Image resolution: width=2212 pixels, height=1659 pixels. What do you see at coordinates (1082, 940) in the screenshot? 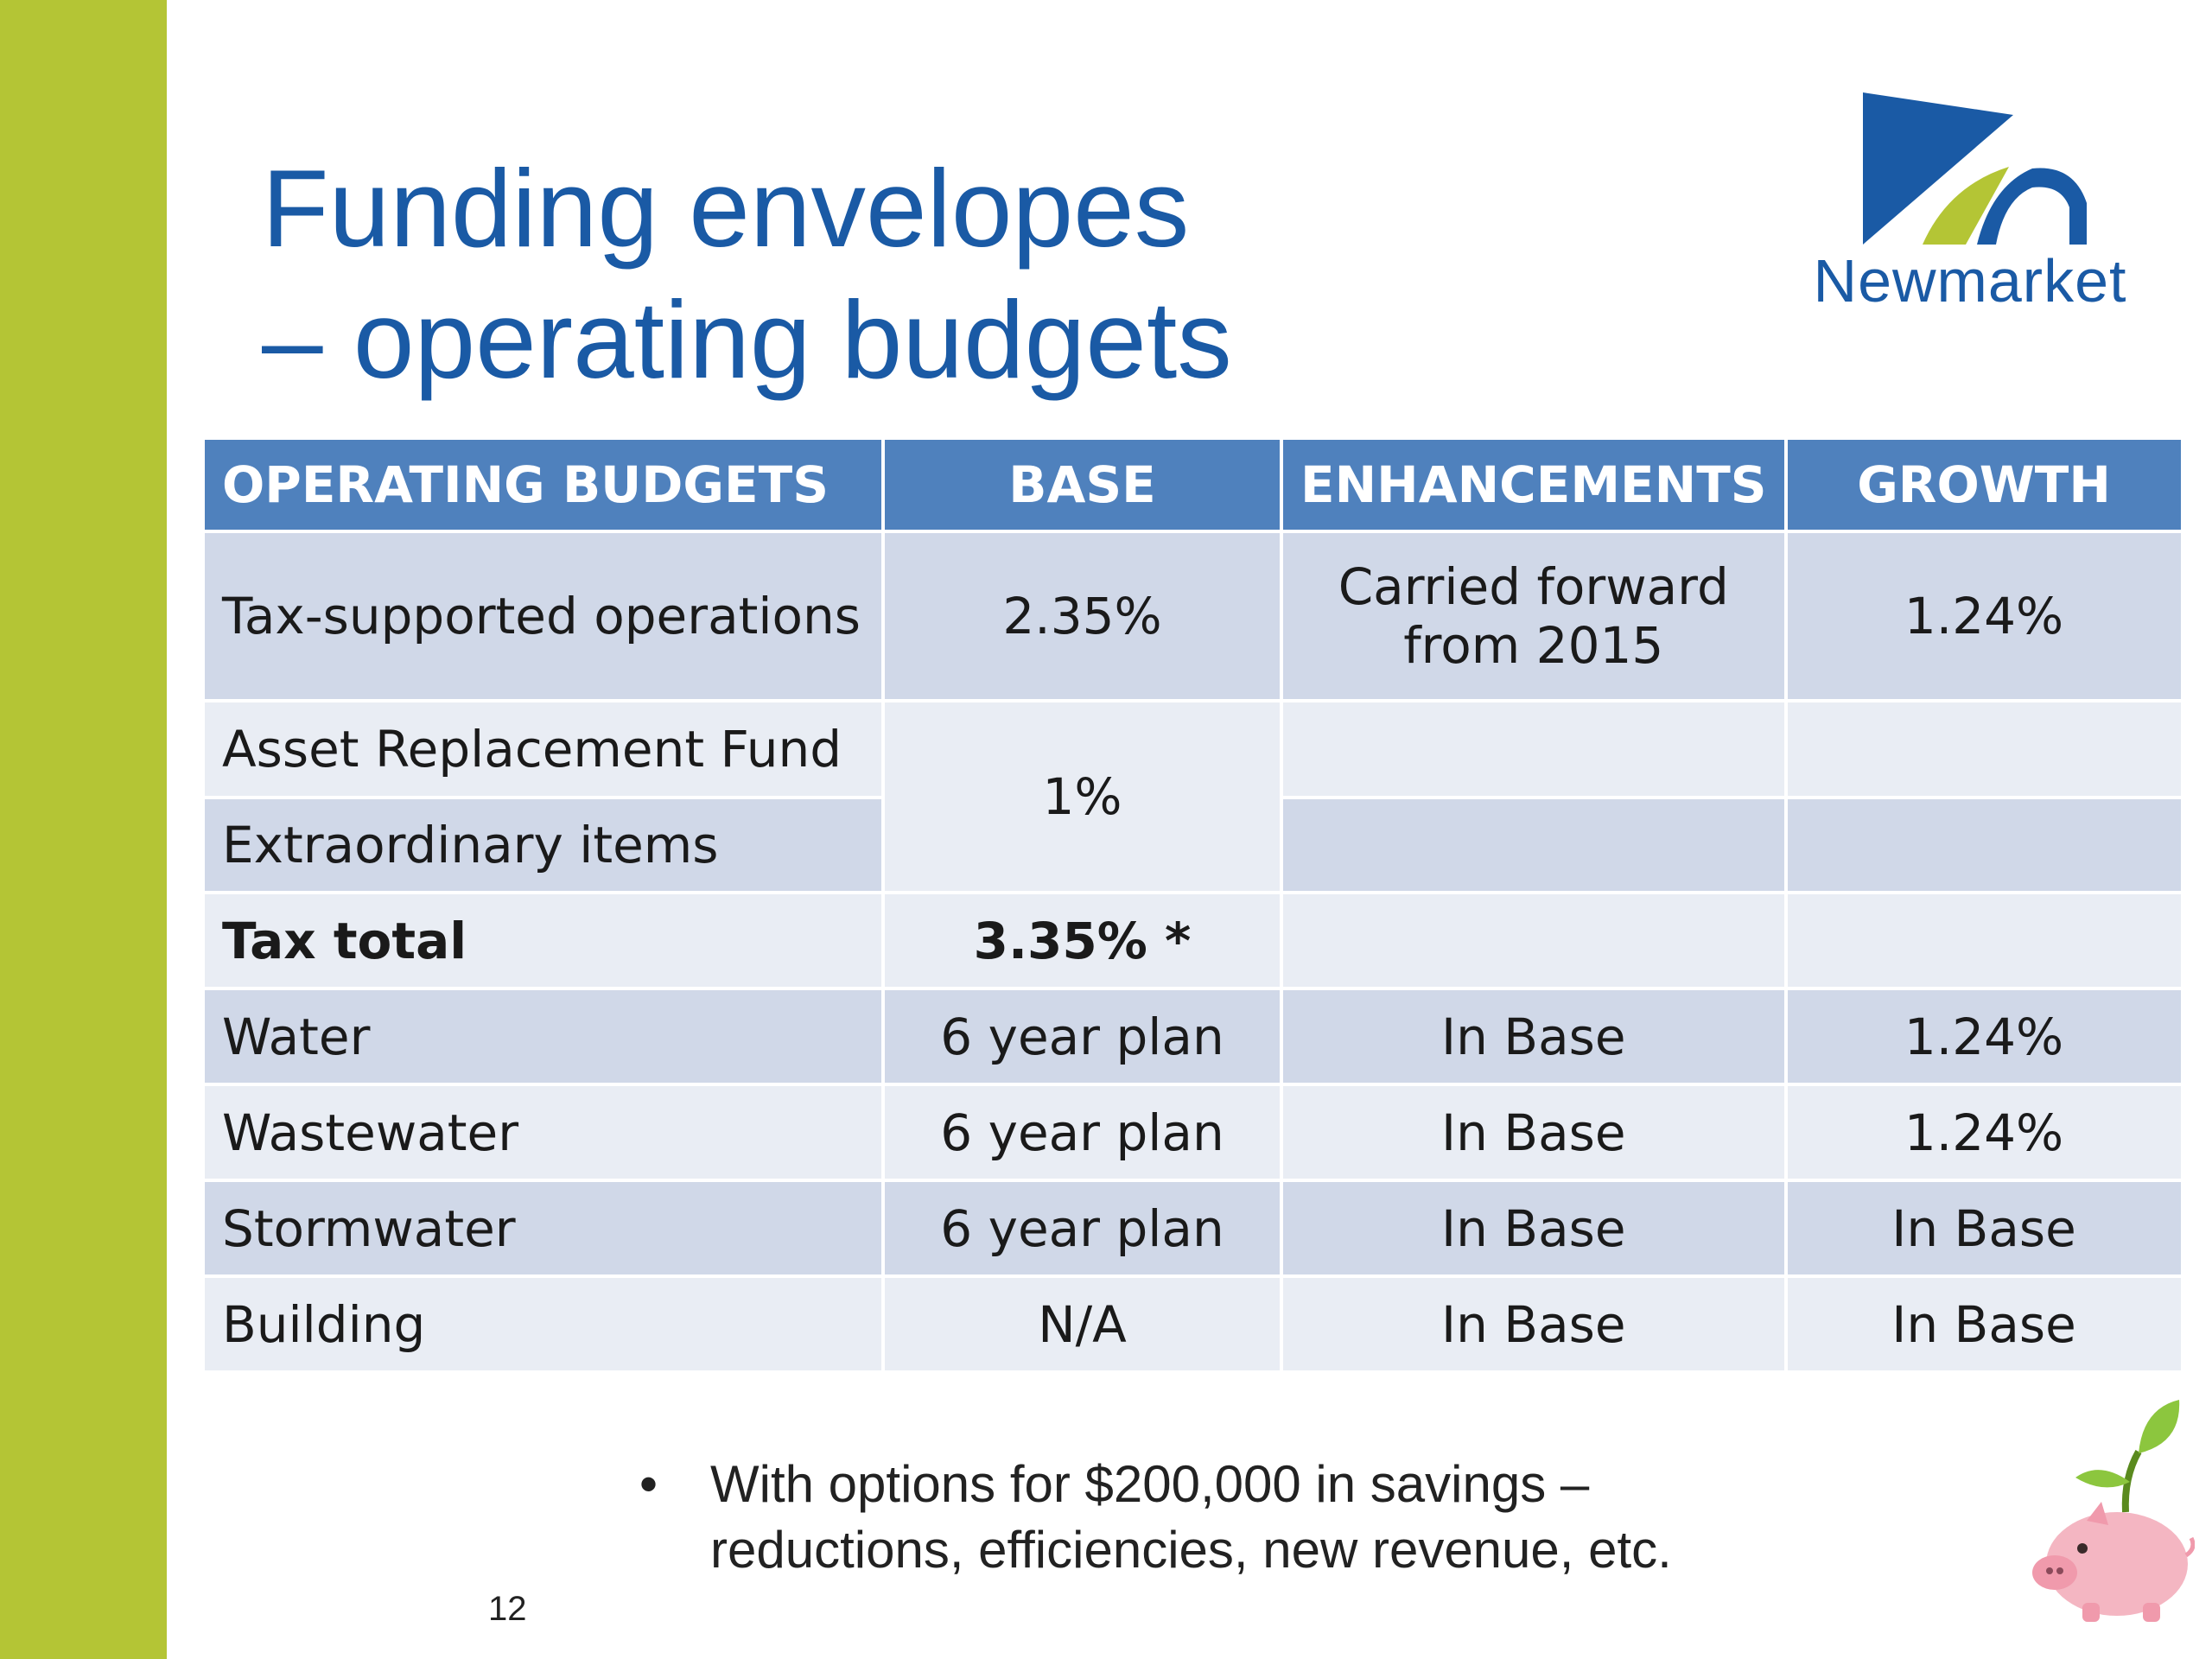
I see `base-cell: 3.35% *` at bounding box center [1082, 940].